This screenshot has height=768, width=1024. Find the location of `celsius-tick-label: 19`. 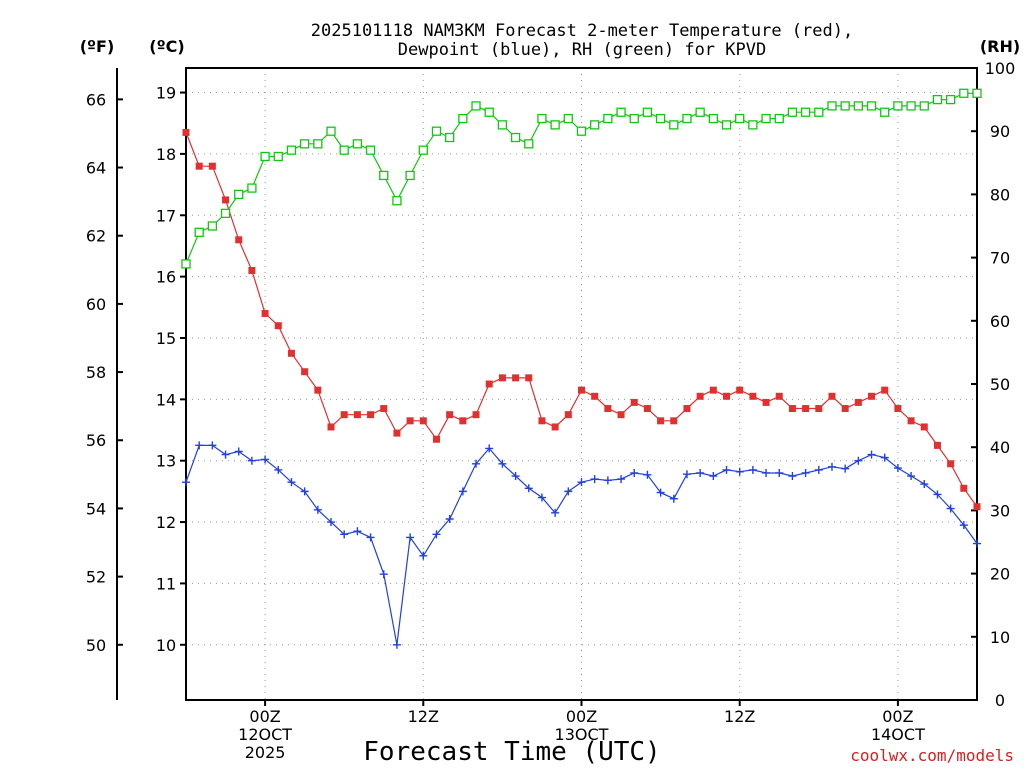

celsius-tick-label: 19 is located at coordinates (166, 93).